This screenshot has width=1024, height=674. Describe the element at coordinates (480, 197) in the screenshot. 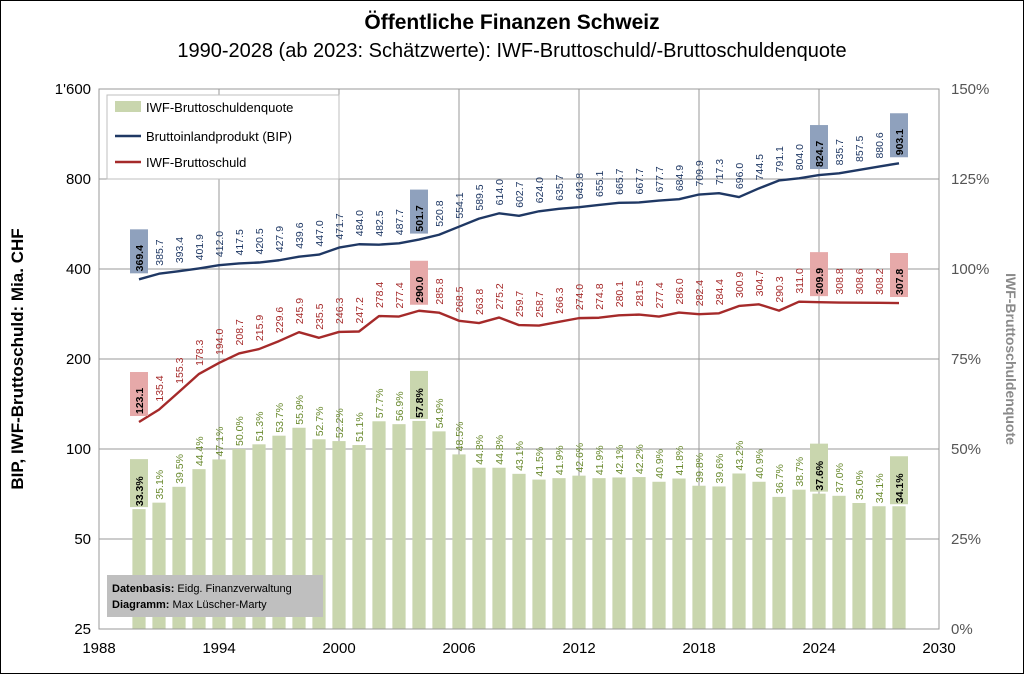

I see `line-label: 589.5` at that location.